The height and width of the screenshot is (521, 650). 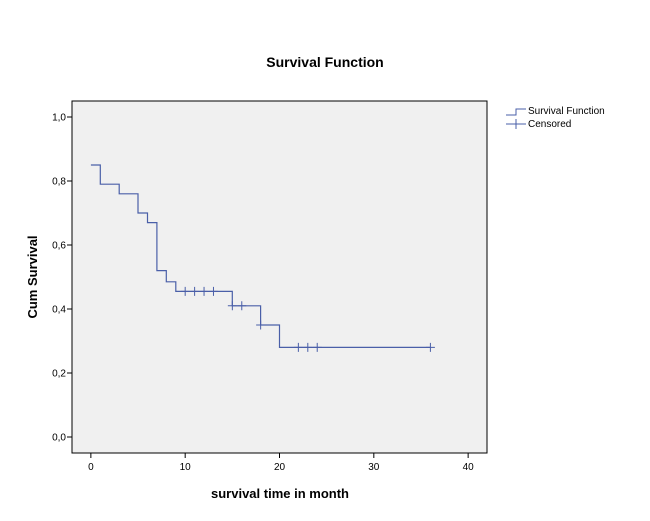 What do you see at coordinates (324, 62) in the screenshot?
I see `chart-title: Survival Function` at bounding box center [324, 62].